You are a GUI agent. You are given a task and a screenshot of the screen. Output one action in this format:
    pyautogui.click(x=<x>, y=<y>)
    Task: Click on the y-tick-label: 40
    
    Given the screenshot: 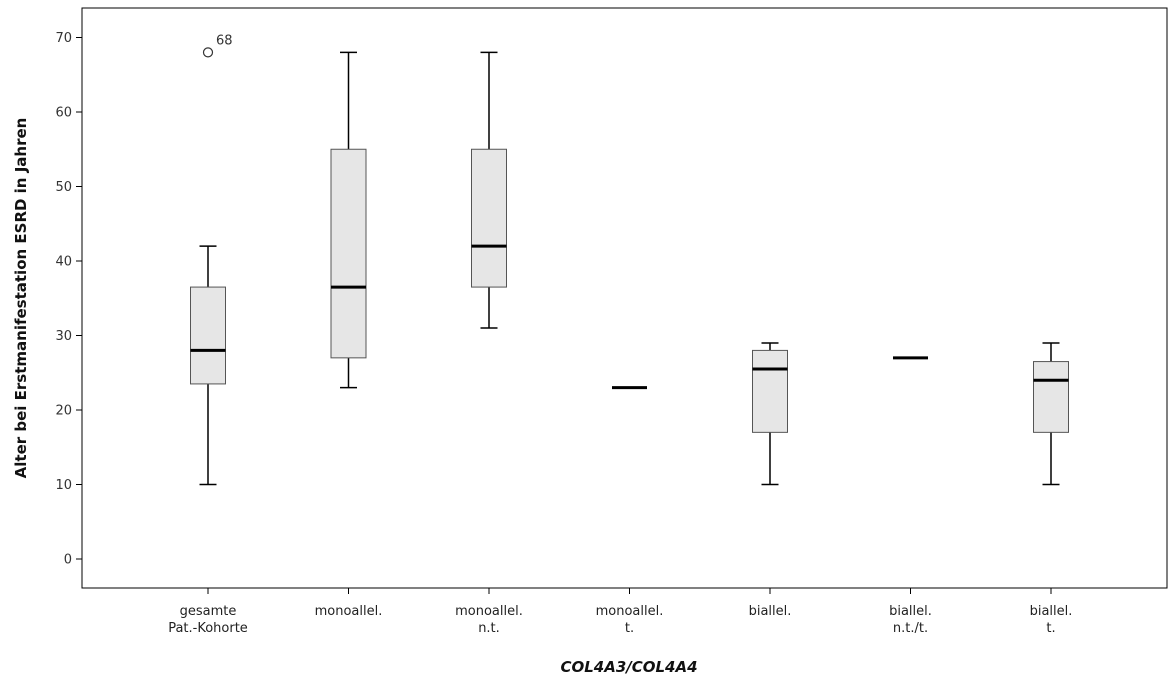 What is the action you would take?
    pyautogui.click(x=63, y=262)
    